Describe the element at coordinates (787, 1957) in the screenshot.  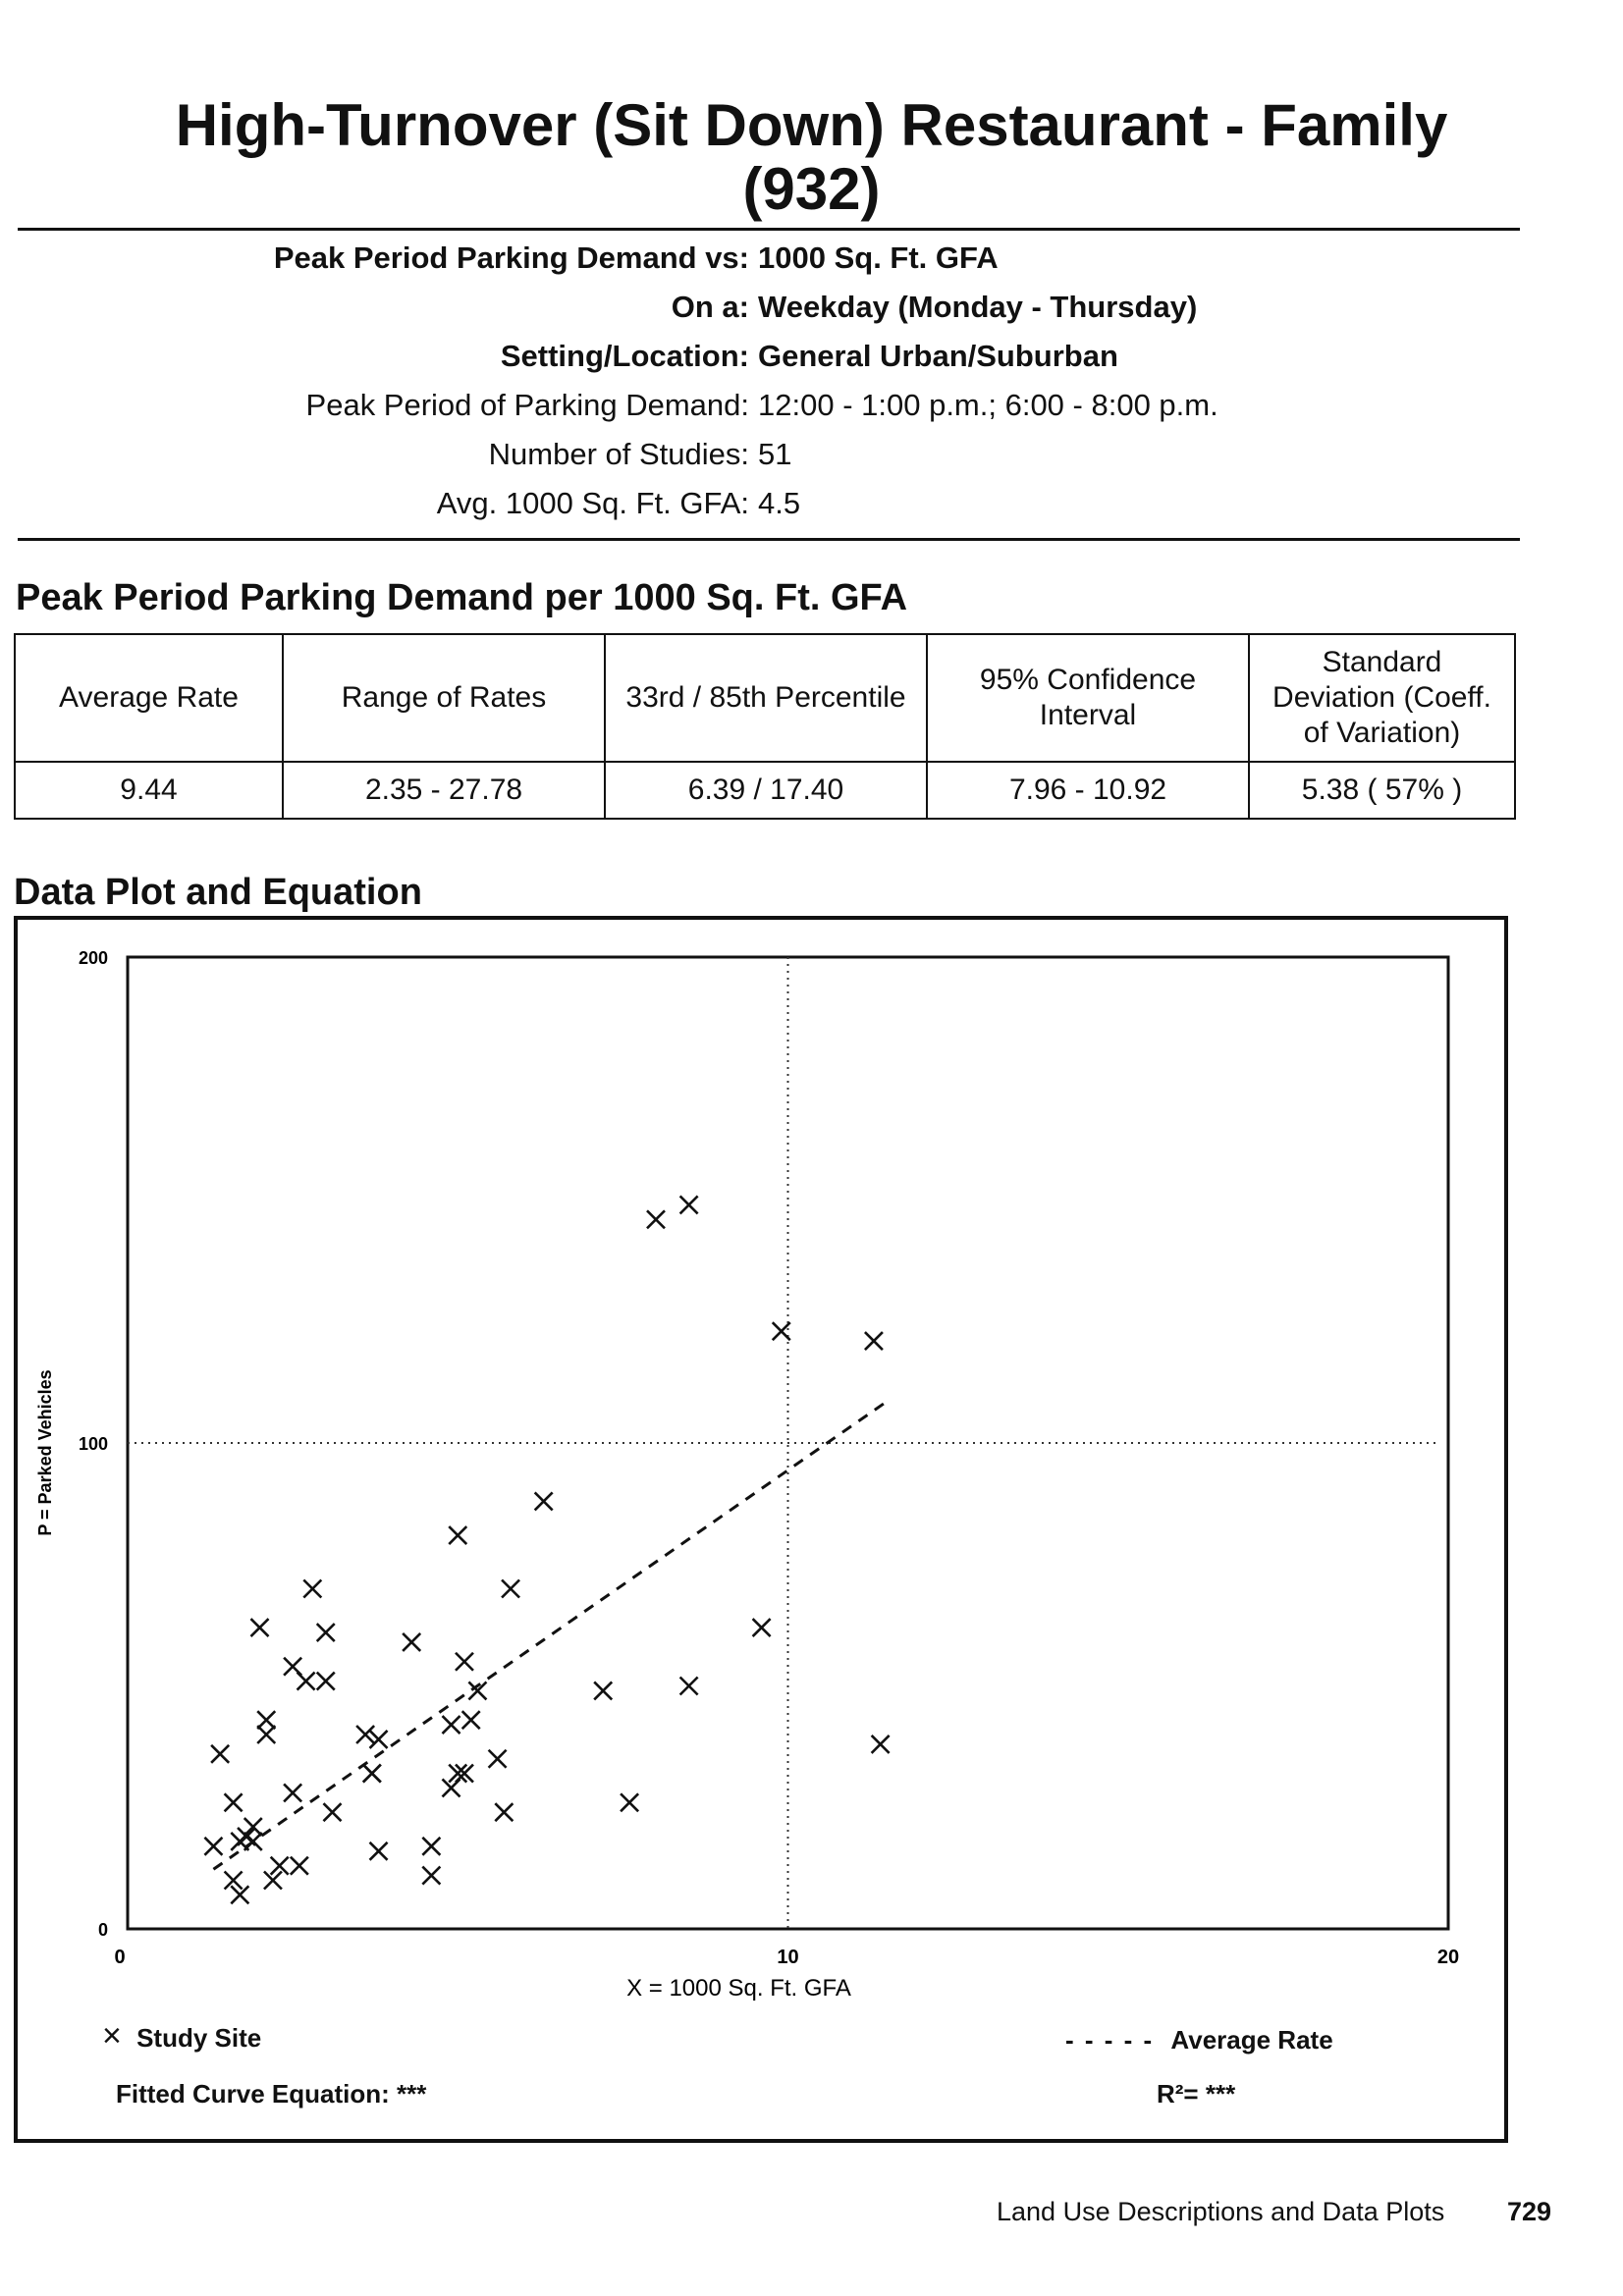
I see `x-tick-label: 10` at that location.